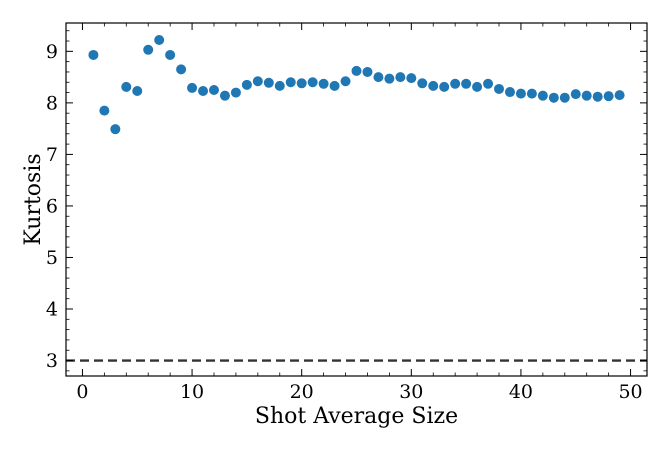  What do you see at coordinates (52, 103) in the screenshot?
I see `y-tick-label: 8` at bounding box center [52, 103].